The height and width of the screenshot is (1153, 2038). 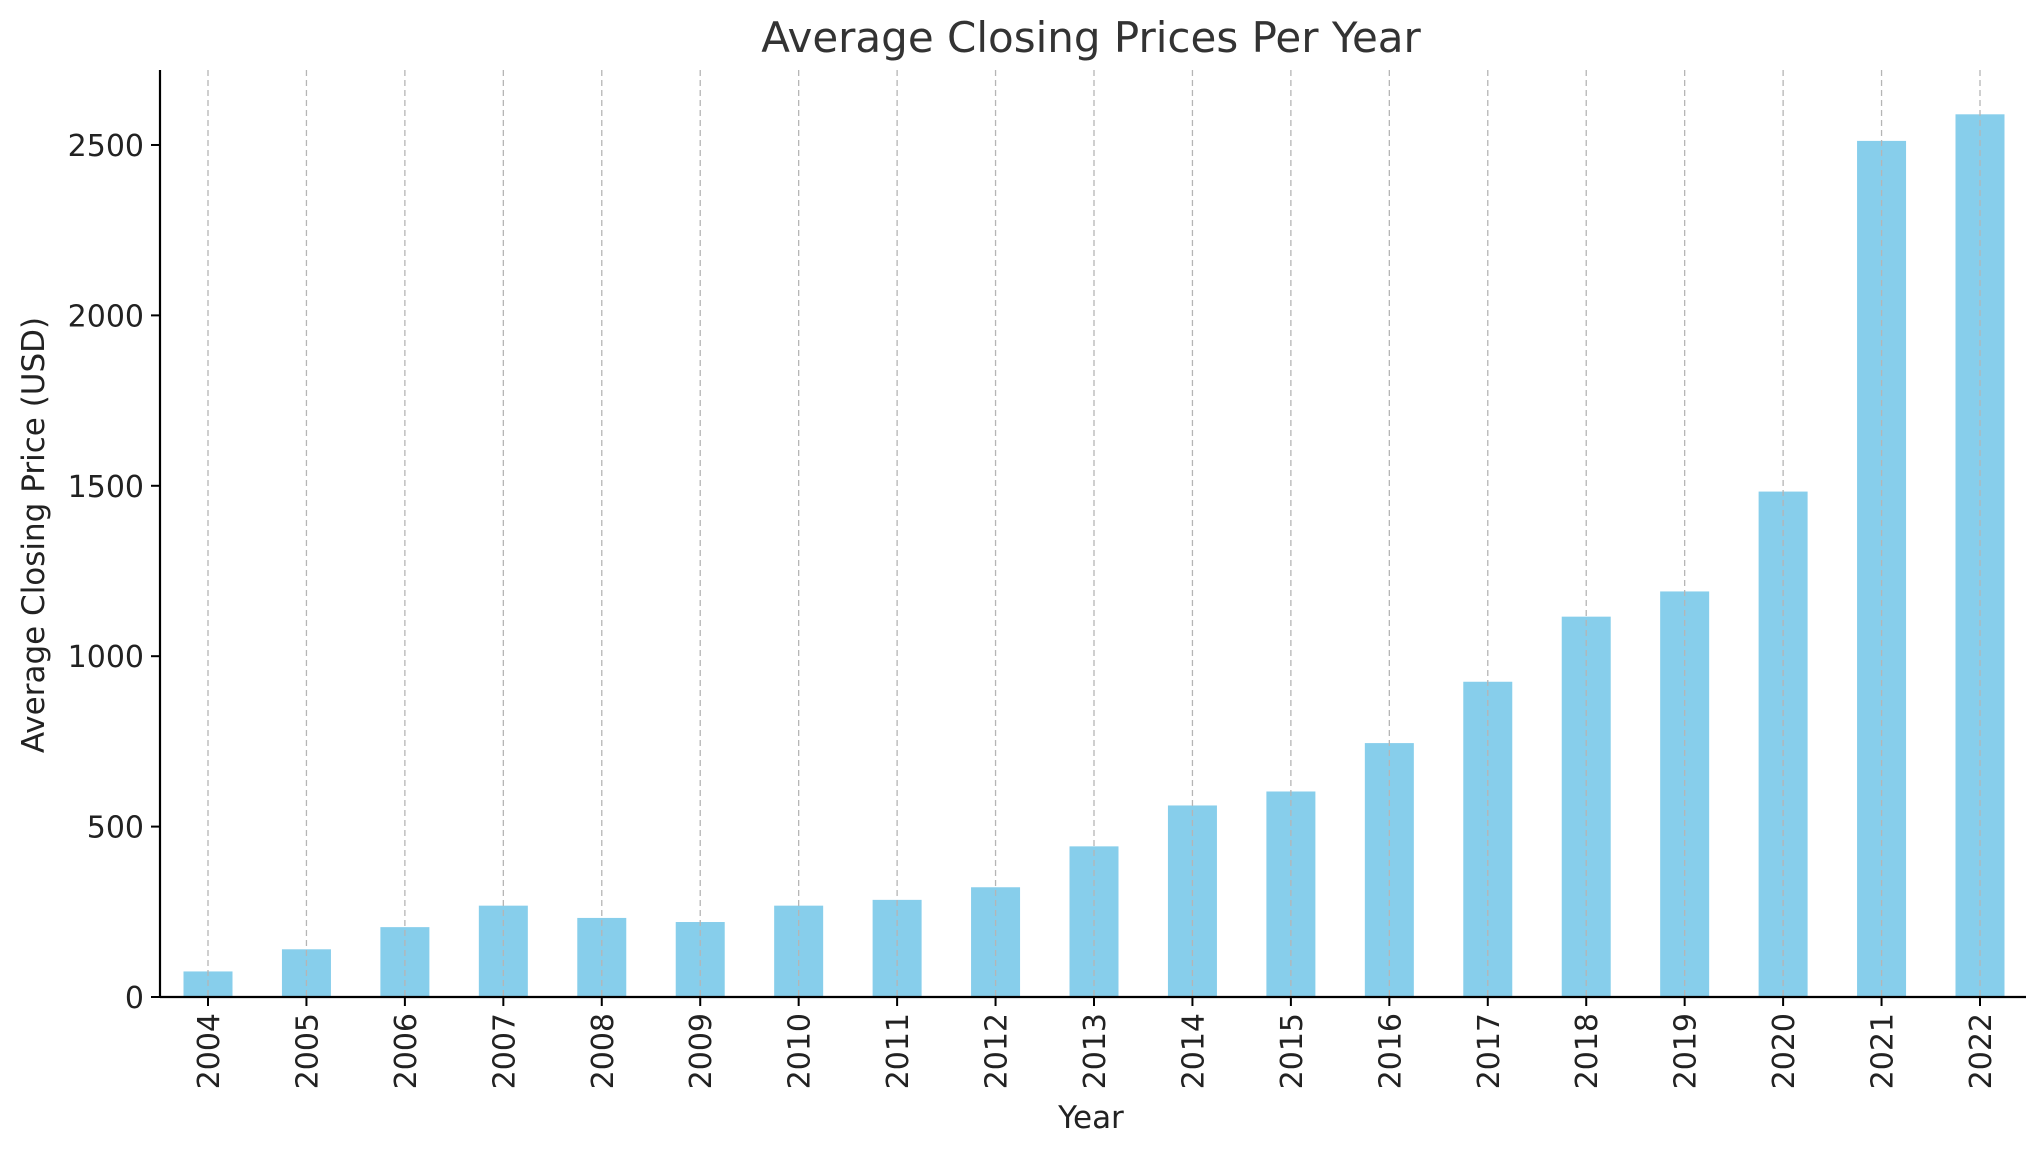 What do you see at coordinates (1882, 568) in the screenshot?
I see `bar-2021` at bounding box center [1882, 568].